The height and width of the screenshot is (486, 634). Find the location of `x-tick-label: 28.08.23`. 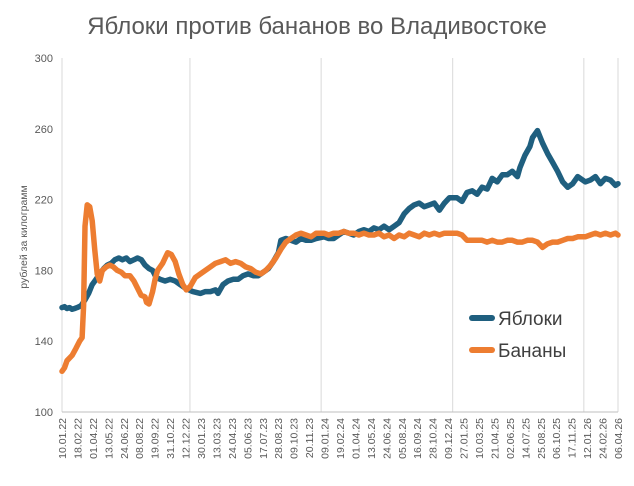

x-tick-label: 28.08.23 is located at coordinates (279, 438).